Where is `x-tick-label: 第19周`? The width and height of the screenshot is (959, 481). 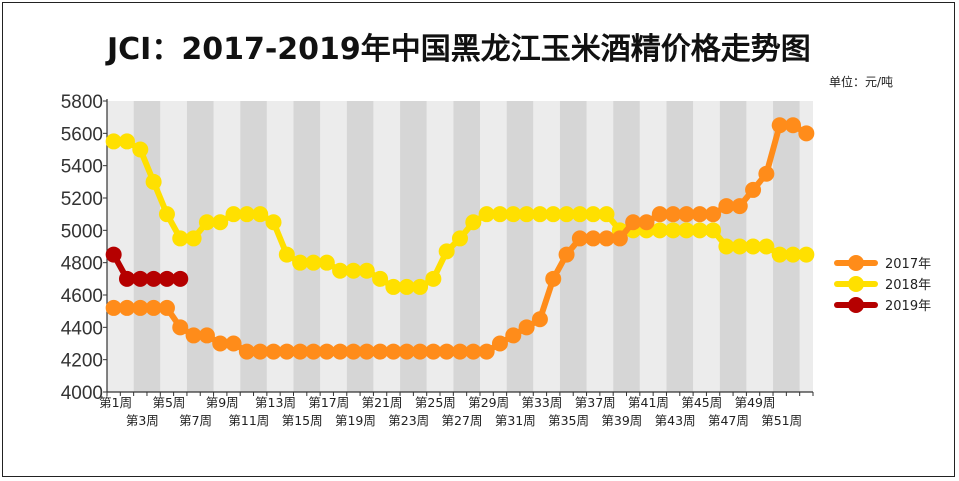 x-tick-label: 第19周 is located at coordinates (355, 420).